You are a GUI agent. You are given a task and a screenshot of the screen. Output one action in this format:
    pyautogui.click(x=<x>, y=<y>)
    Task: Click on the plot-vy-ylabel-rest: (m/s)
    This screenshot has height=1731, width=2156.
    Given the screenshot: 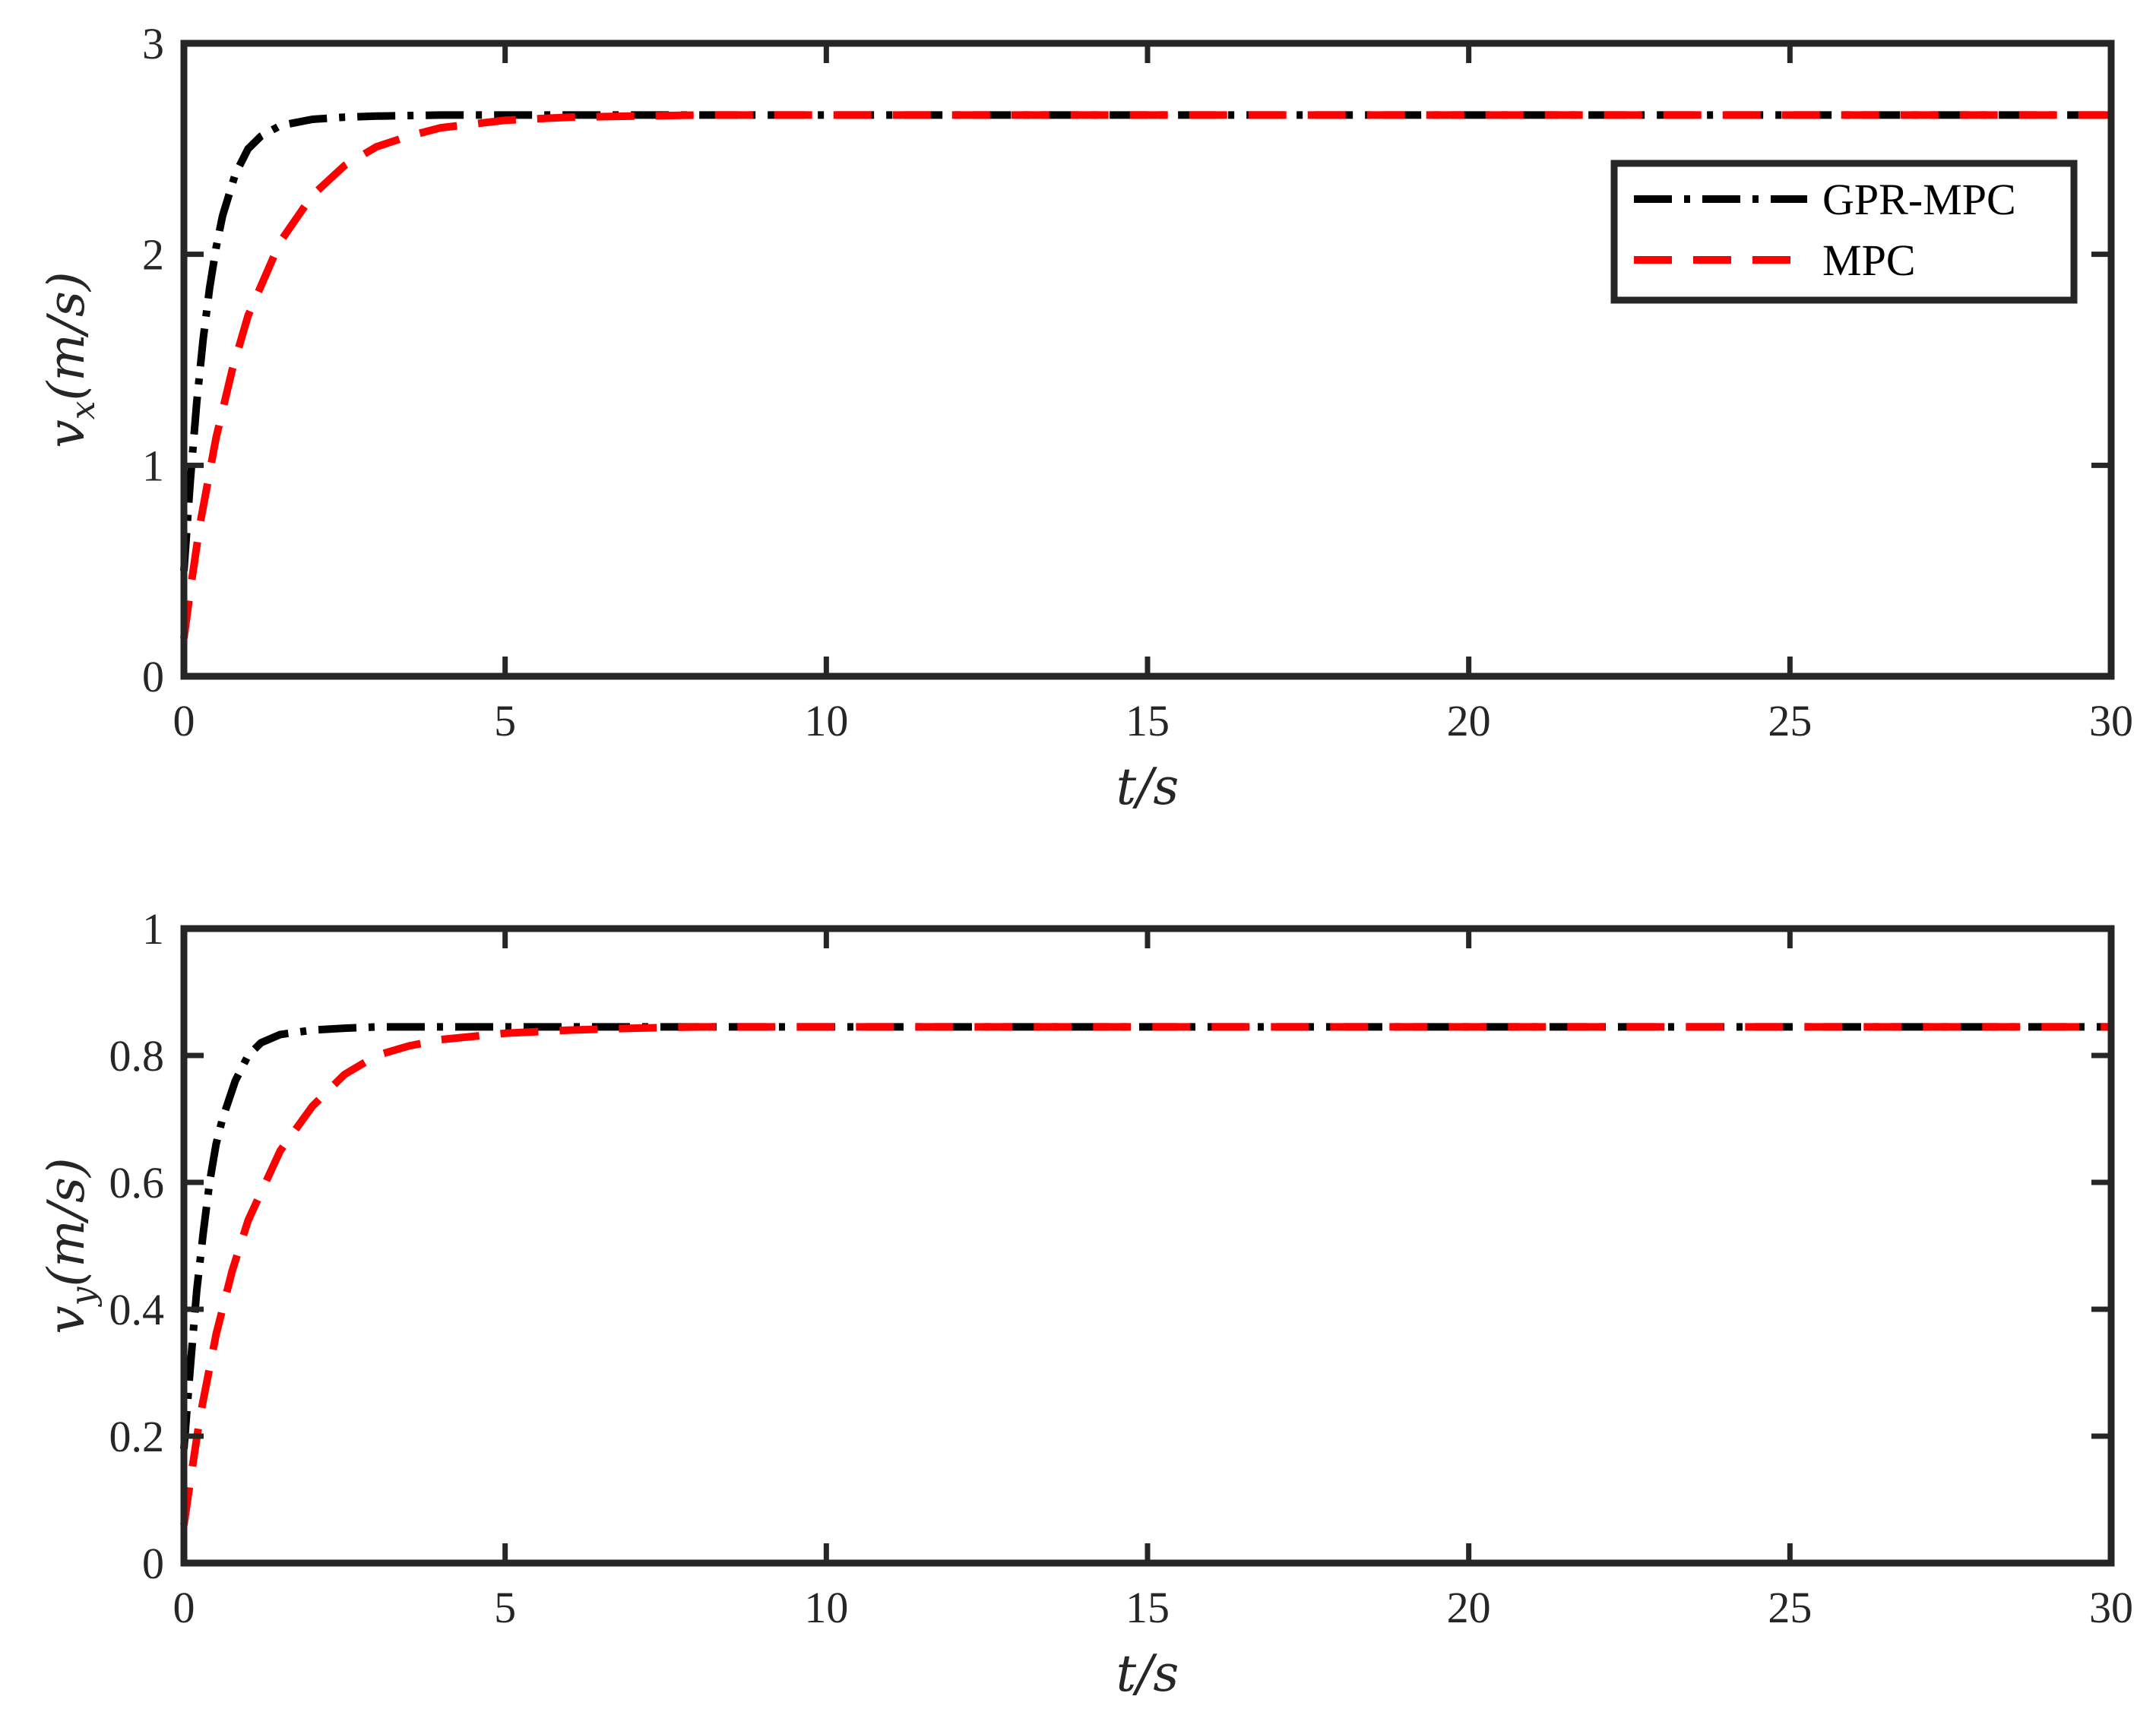 What is the action you would take?
    pyautogui.click(x=66, y=1221)
    